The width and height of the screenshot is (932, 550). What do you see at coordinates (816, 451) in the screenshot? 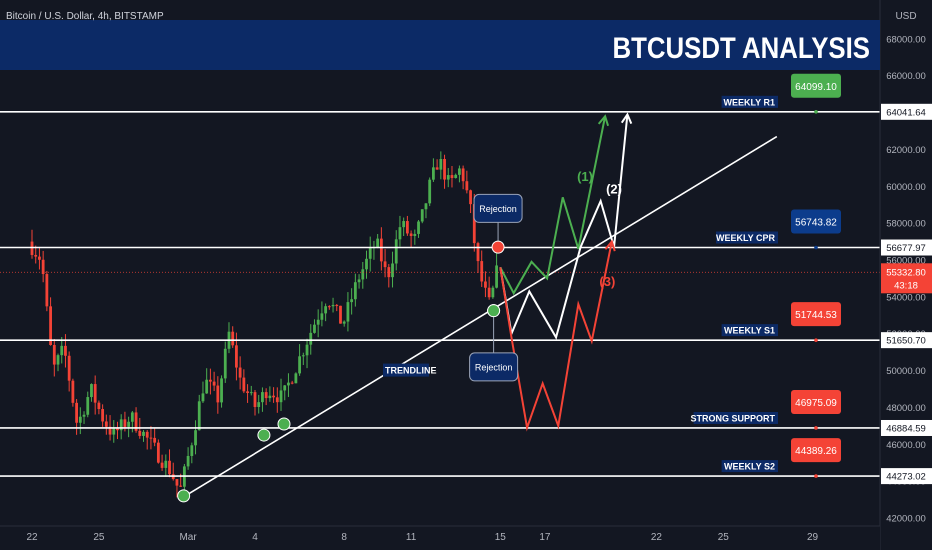
I see `level-badge-value: 44389.26` at bounding box center [816, 451].